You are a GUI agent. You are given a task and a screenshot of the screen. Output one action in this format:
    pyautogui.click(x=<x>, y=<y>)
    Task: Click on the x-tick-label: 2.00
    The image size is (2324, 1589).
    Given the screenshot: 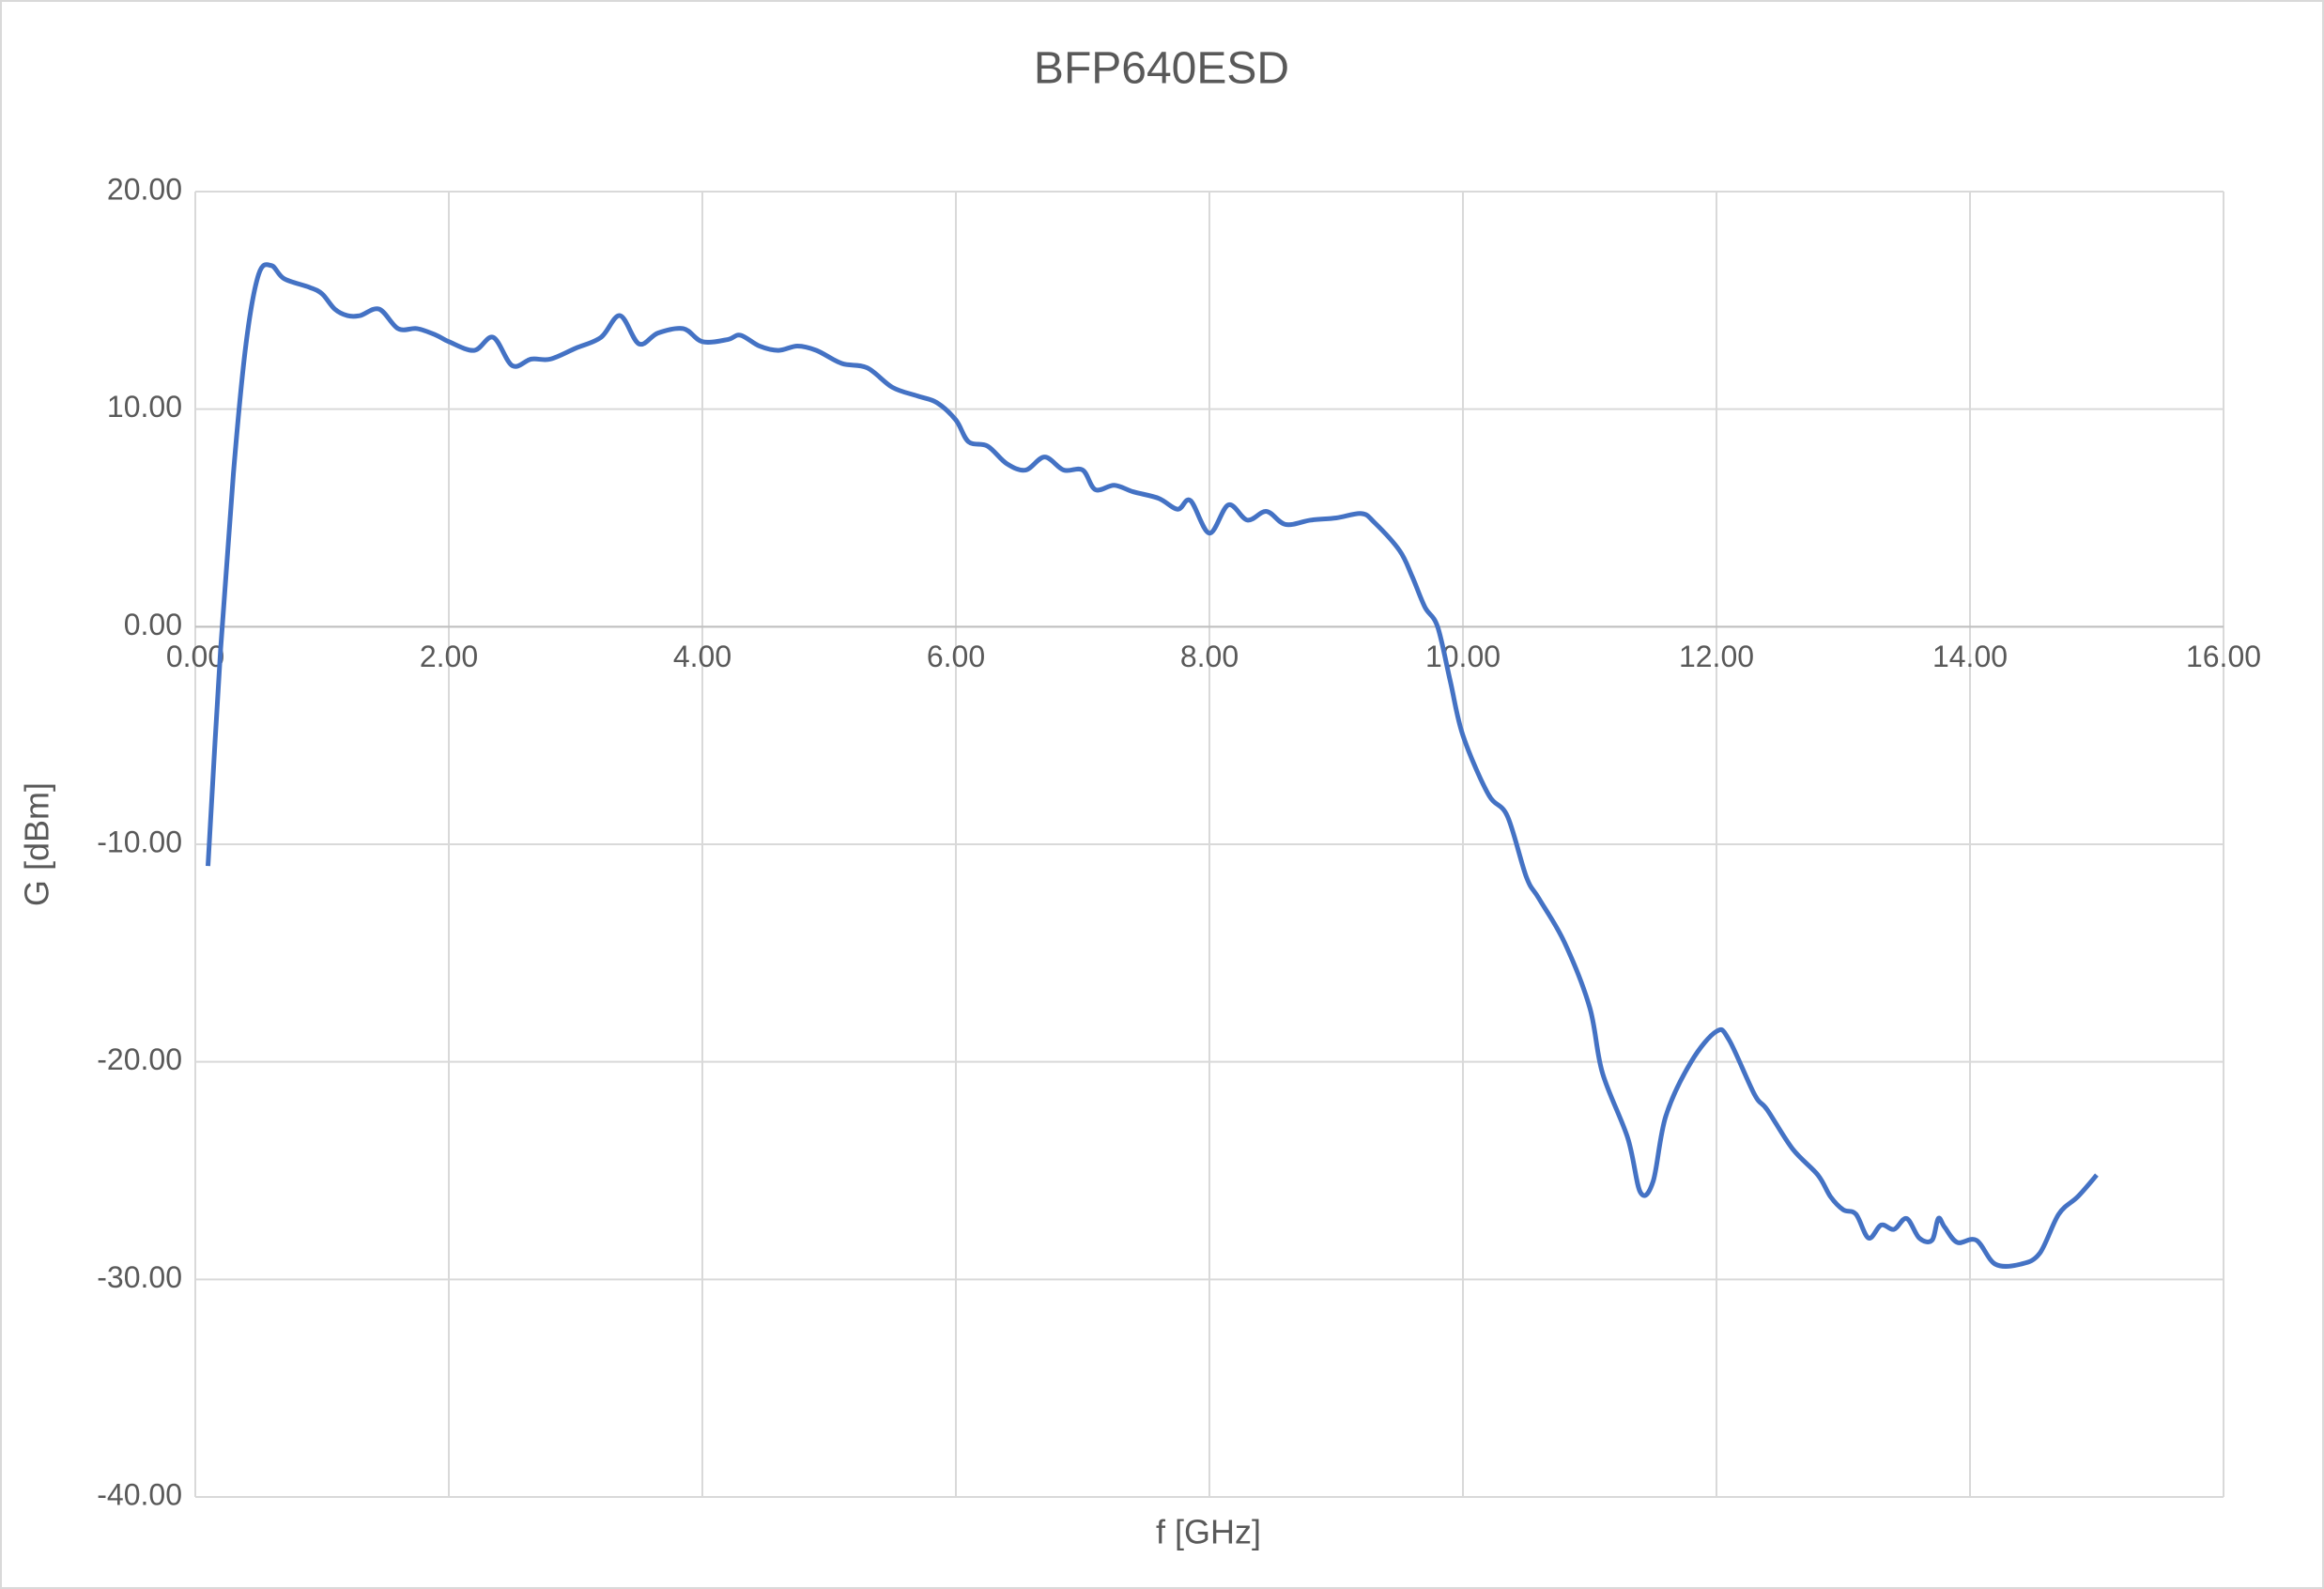 What is the action you would take?
    pyautogui.click(x=449, y=657)
    